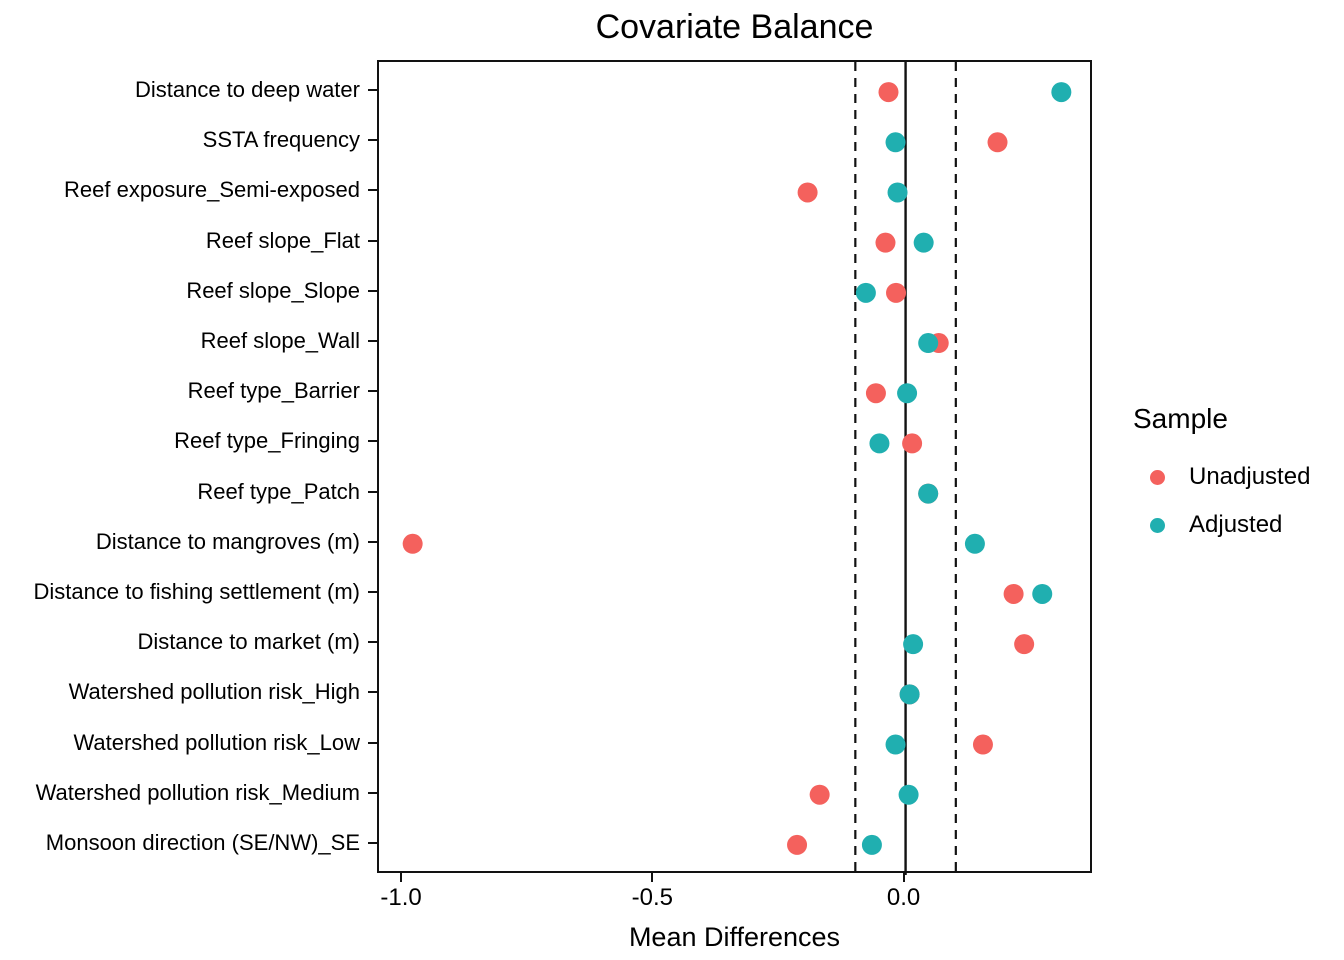  Describe the element at coordinates (1180, 418) in the screenshot. I see `legend-title: Sample` at that location.